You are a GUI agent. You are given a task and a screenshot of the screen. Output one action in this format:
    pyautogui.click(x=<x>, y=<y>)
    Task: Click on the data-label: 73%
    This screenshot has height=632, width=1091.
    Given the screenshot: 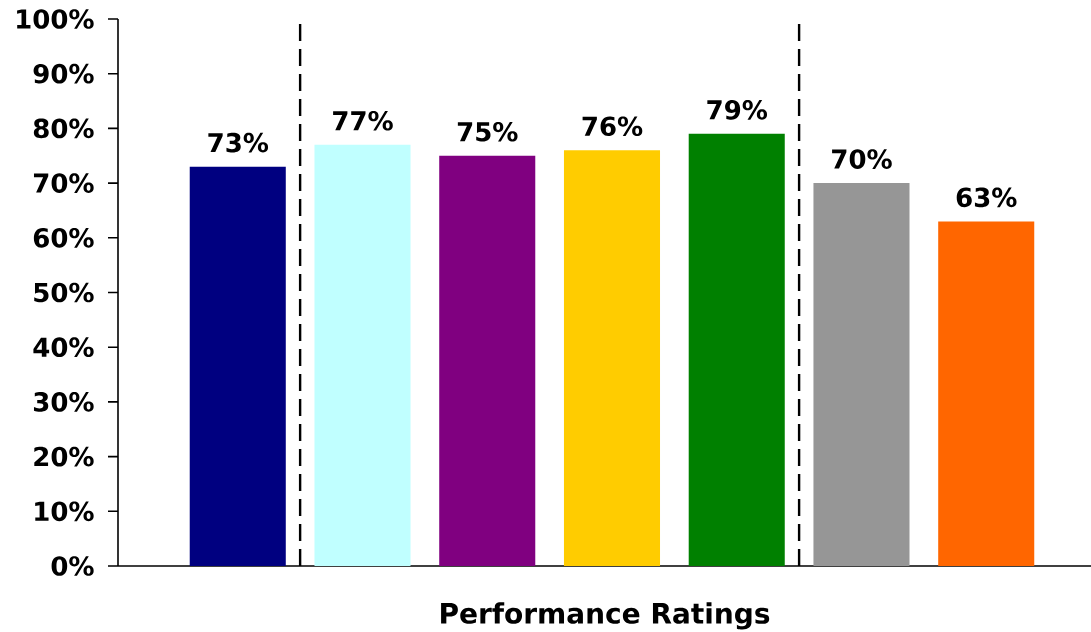 What is the action you would take?
    pyautogui.click(x=238, y=142)
    